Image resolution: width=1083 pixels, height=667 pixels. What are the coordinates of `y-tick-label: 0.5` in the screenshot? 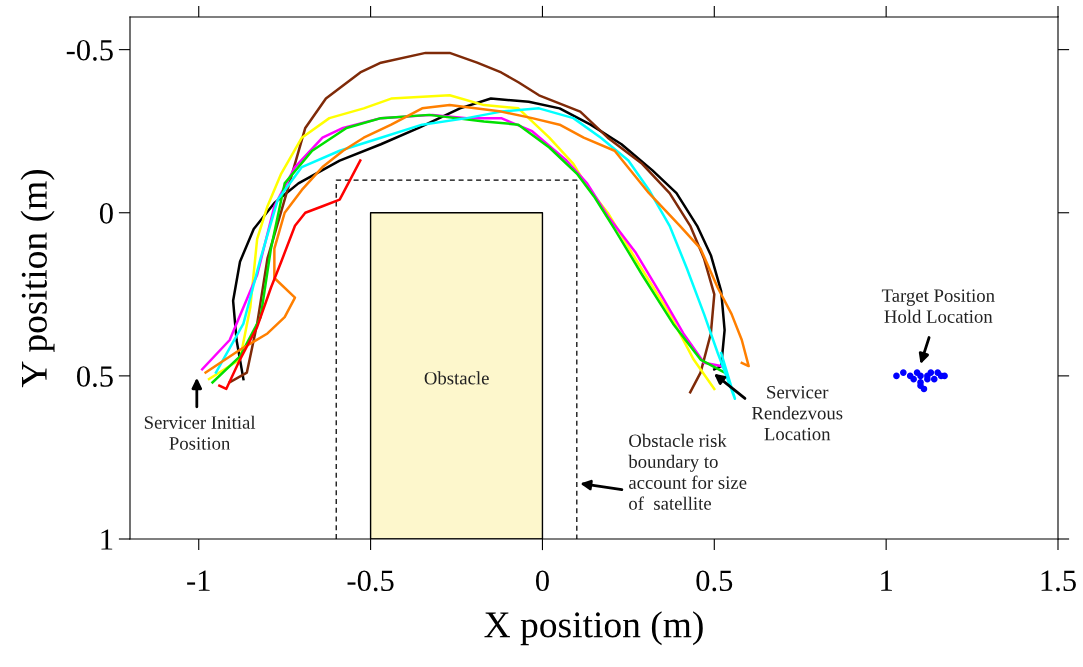 It's located at (95, 376).